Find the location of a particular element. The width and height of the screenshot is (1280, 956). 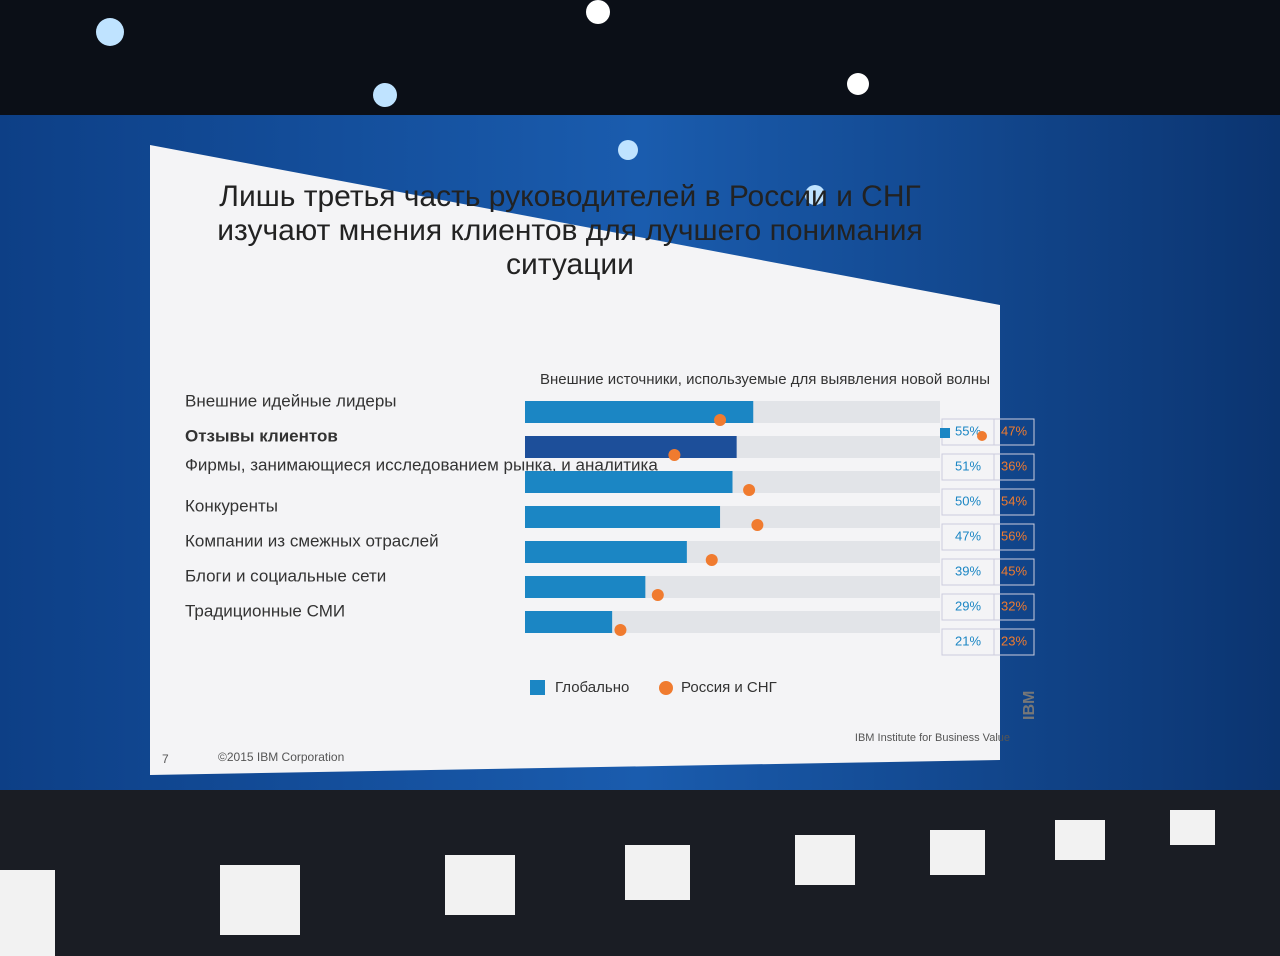

value-label: 39% is located at coordinates (968, 570).